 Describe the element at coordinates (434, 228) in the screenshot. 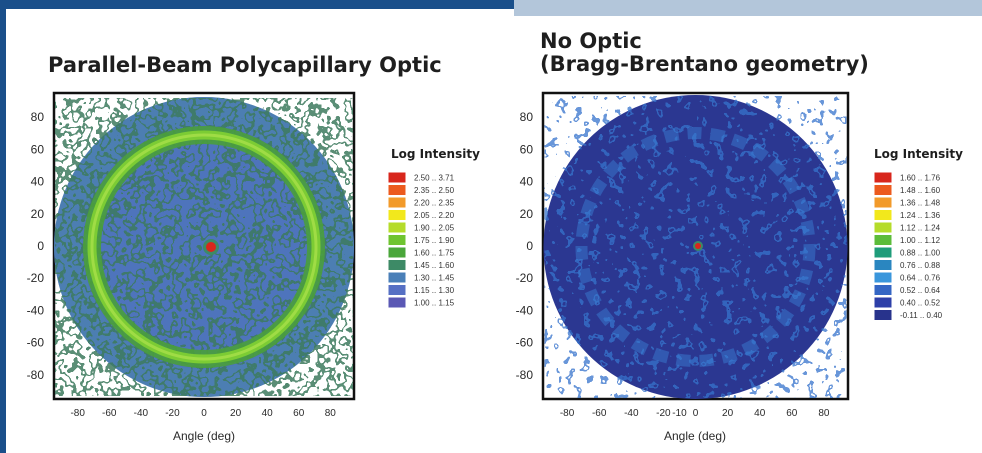

I see `legend-label-left: 1.90 .. 2.05` at that location.